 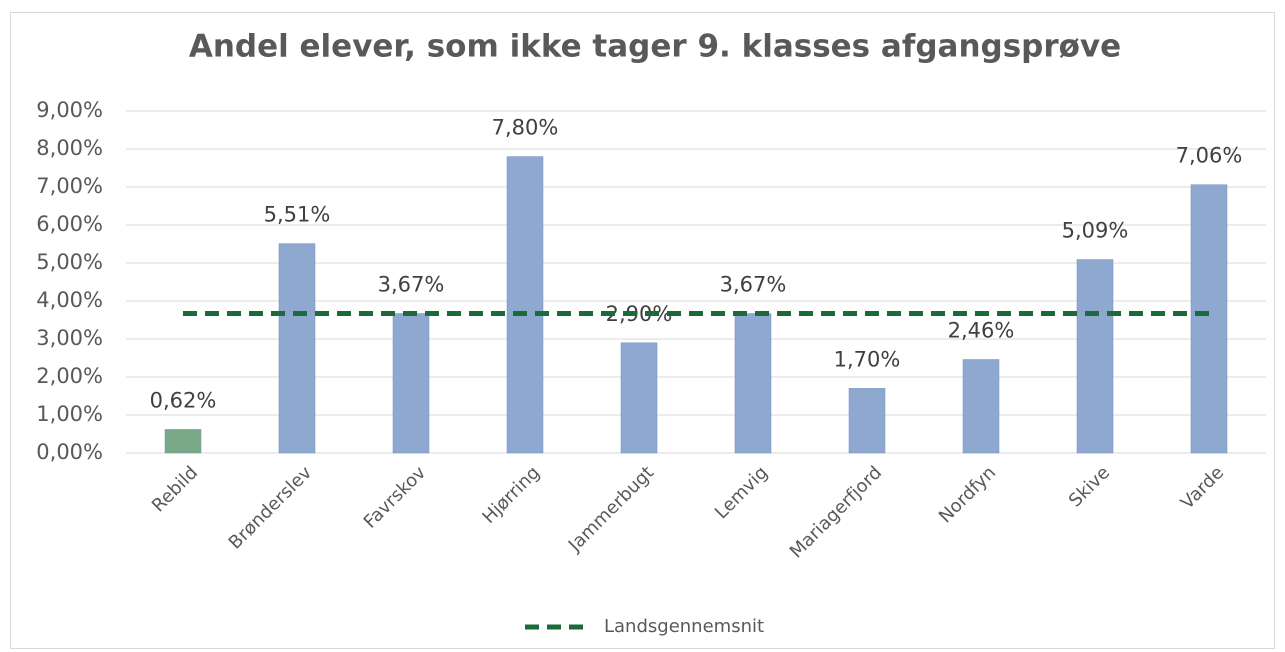 I want to click on y-tick-label: 3,00%, so click(x=69, y=338).